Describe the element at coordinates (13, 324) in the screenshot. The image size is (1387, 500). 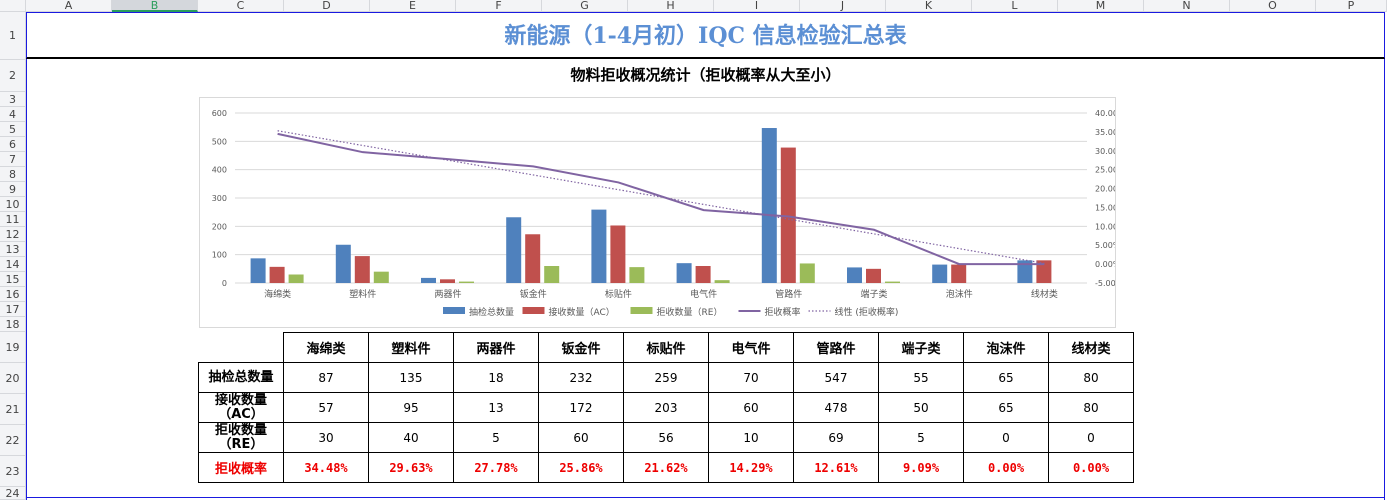
I see `row-header-18: 18` at that location.